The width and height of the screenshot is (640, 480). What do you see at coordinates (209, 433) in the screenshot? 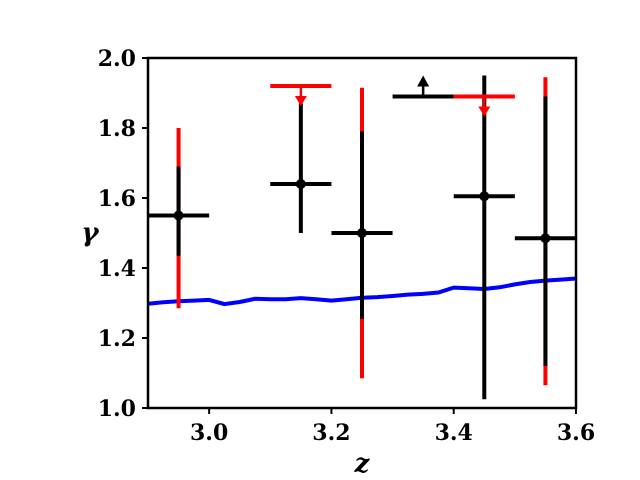
I see `x-tick-label: 3.0` at bounding box center [209, 433].